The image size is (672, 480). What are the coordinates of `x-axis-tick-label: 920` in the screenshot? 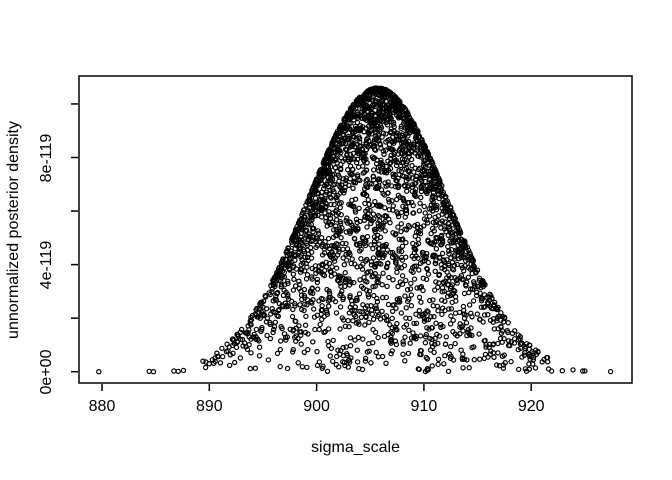 It's located at (531, 406).